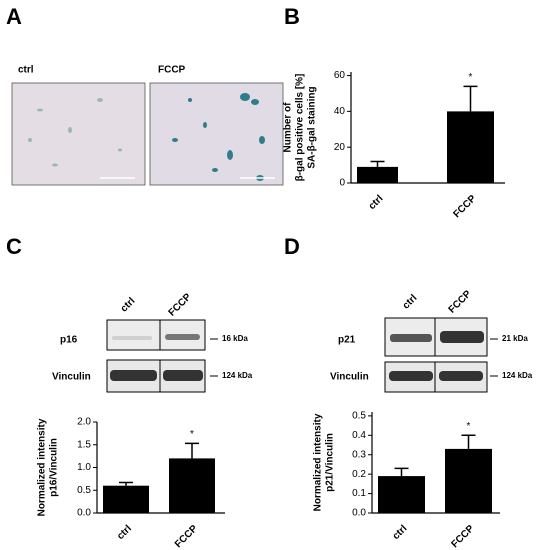 The height and width of the screenshot is (550, 538). What do you see at coordinates (359, 474) in the screenshot?
I see `y-tick-label: 0.2` at bounding box center [359, 474].